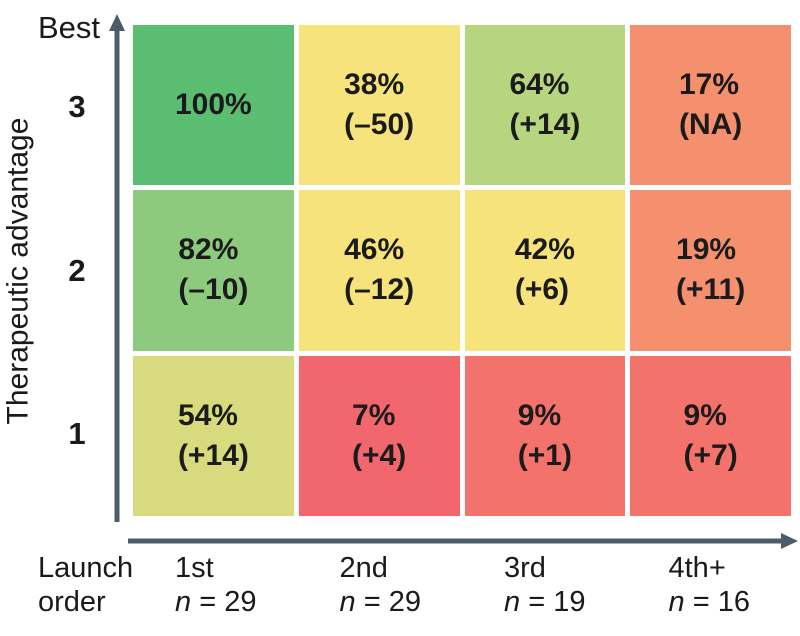 The image size is (800, 636). Describe the element at coordinates (18, 271) in the screenshot. I see `y-axis-title: Therapeutic advantage` at that location.